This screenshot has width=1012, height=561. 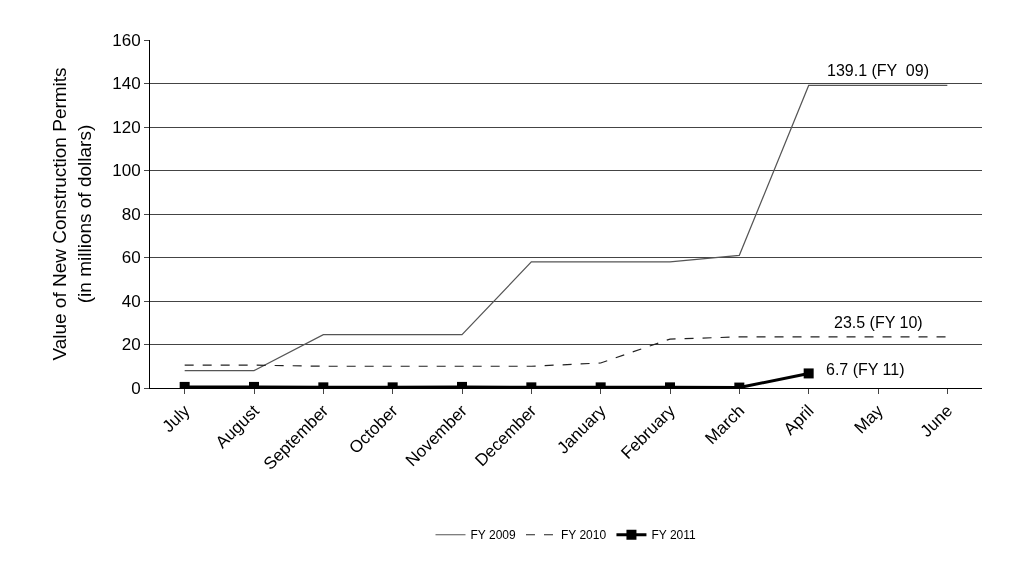 What do you see at coordinates (878, 70) in the screenshot?
I see `annotation: 139.1 (FY 09)` at bounding box center [878, 70].